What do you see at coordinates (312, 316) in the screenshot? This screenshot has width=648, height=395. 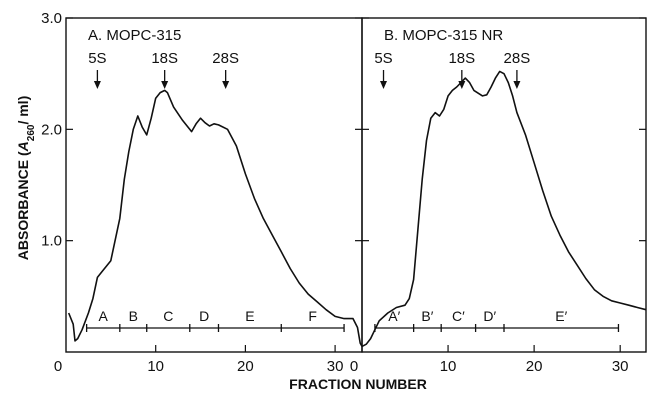 I see `fraction-label: F` at bounding box center [312, 316].